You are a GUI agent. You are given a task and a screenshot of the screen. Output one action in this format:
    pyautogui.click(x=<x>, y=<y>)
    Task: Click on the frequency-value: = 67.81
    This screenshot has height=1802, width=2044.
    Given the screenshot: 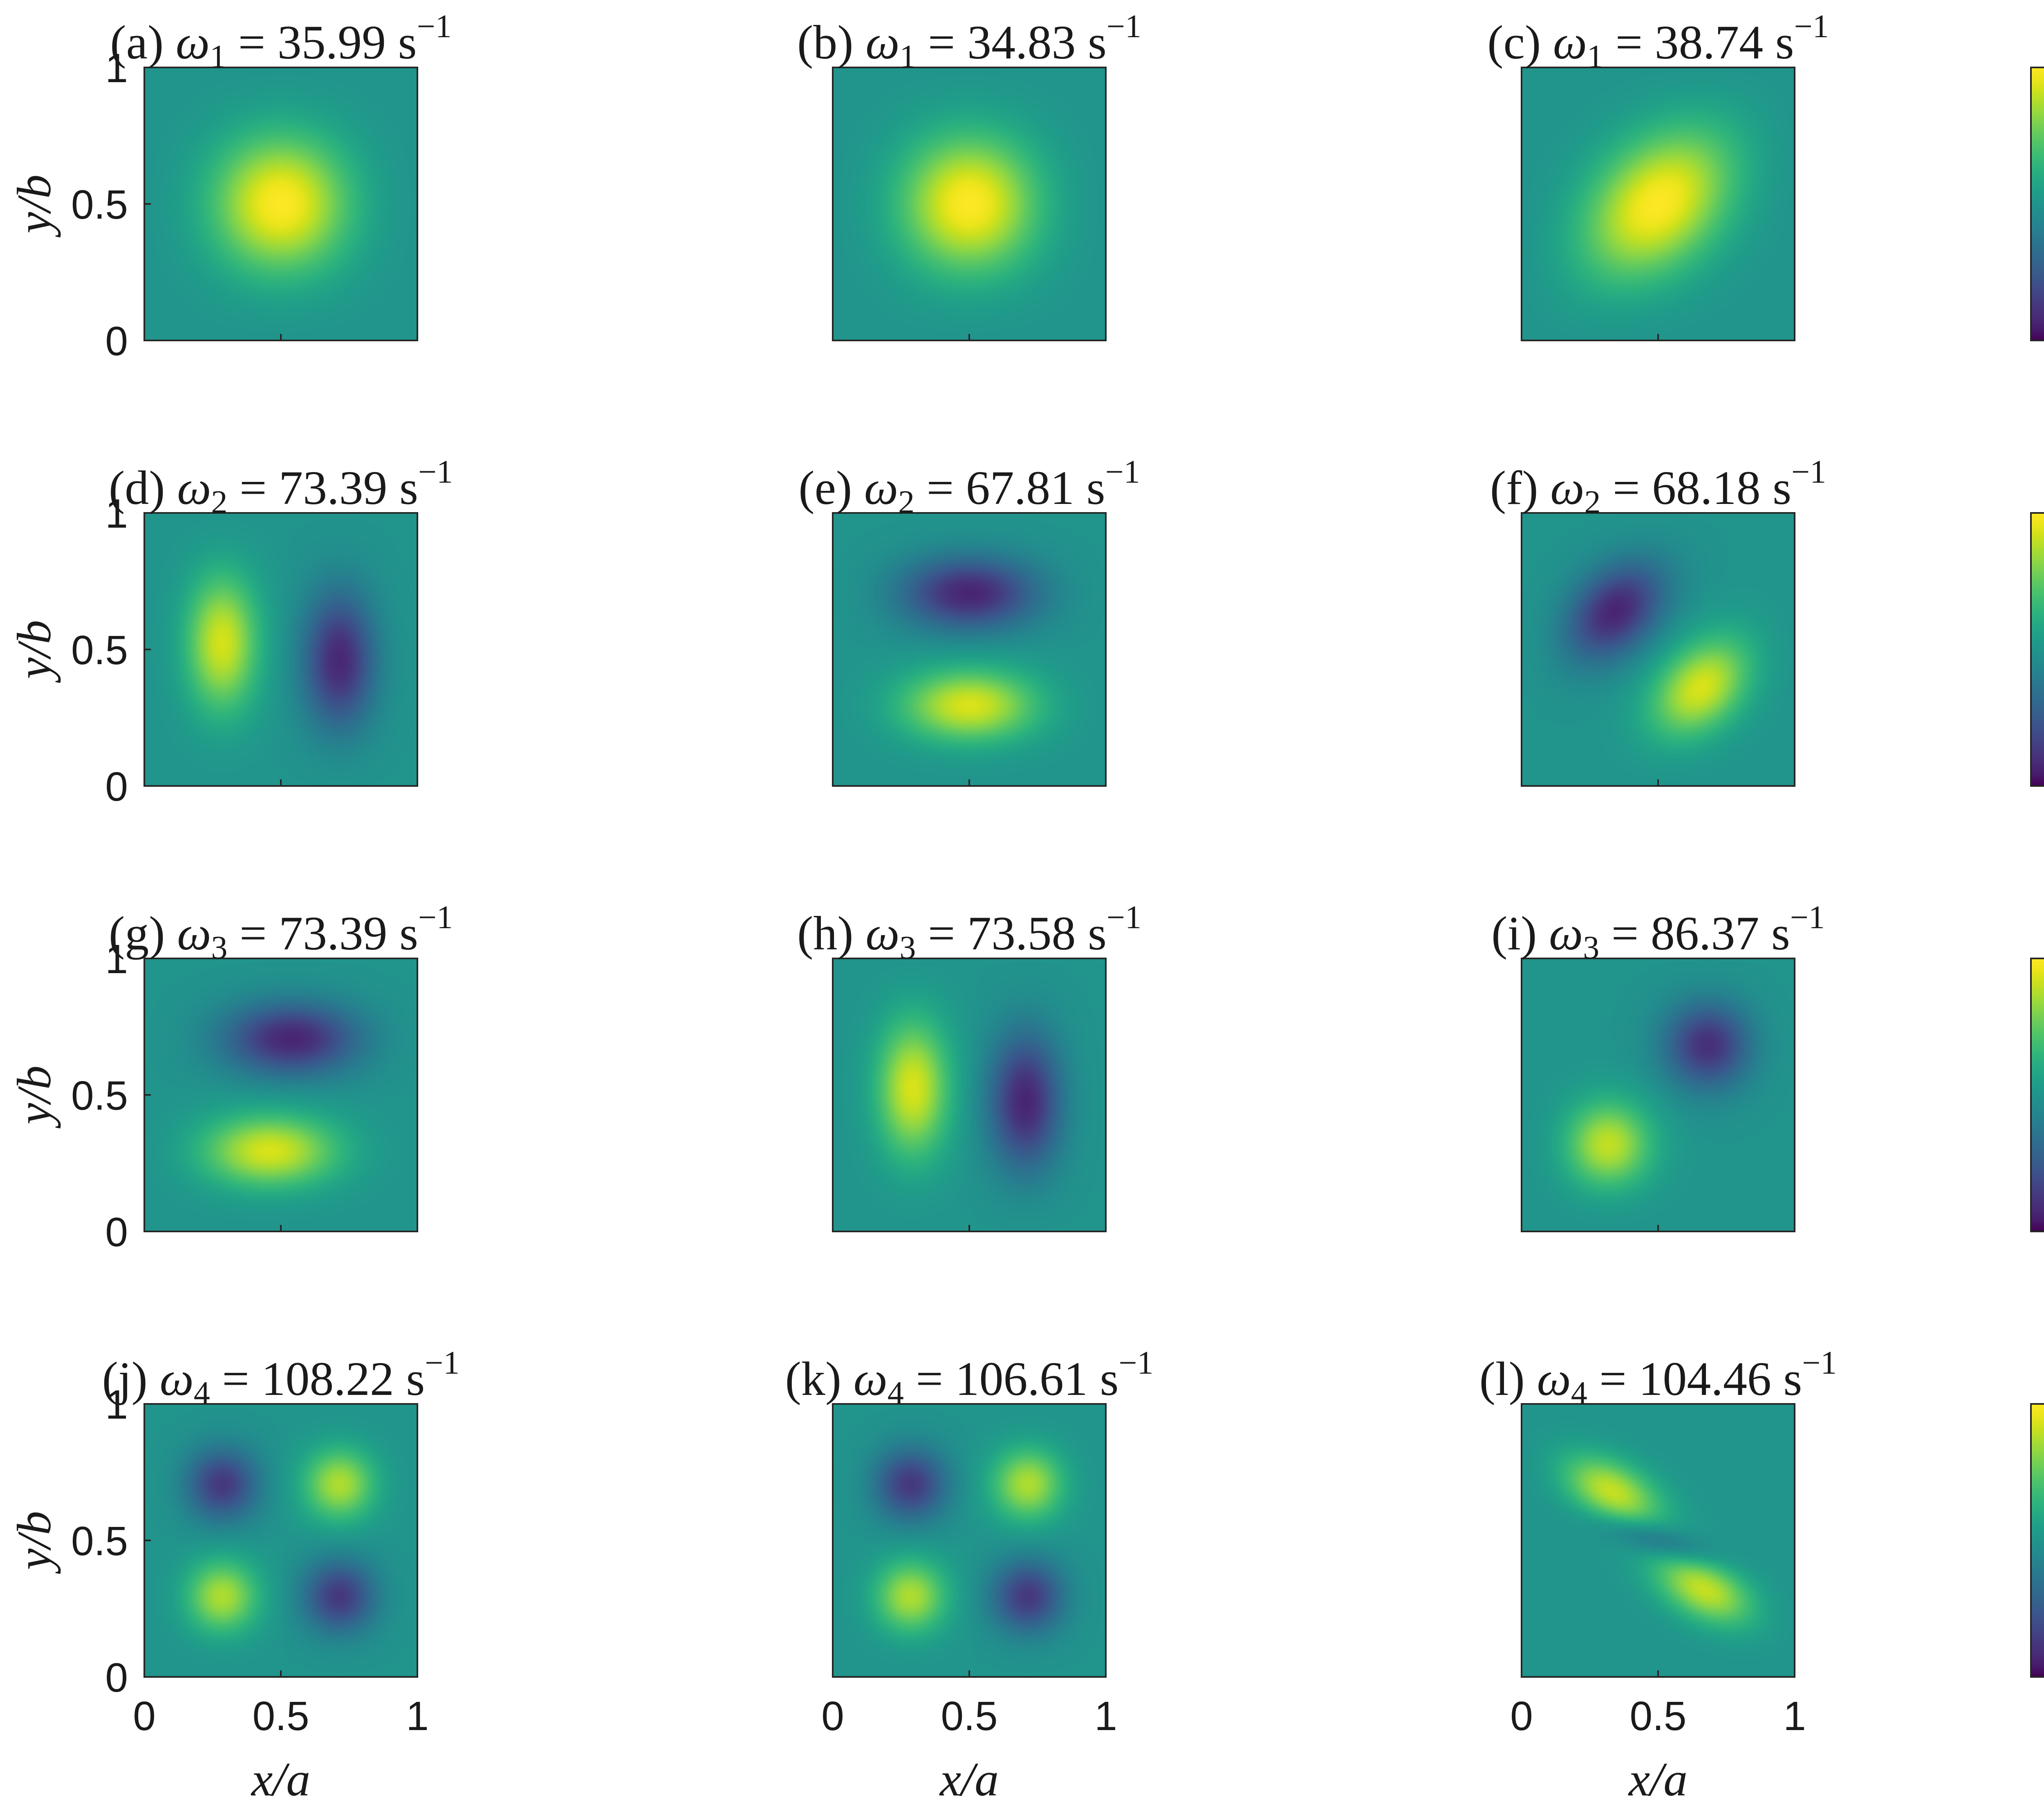 What is the action you would take?
    pyautogui.click(x=1000, y=488)
    